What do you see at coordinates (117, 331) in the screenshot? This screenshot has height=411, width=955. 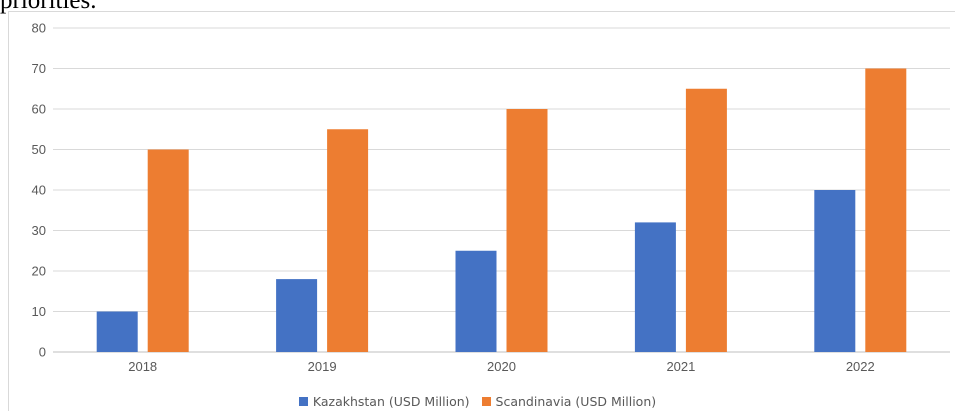 I see `bar-kazakhstan-2018` at bounding box center [117, 331].